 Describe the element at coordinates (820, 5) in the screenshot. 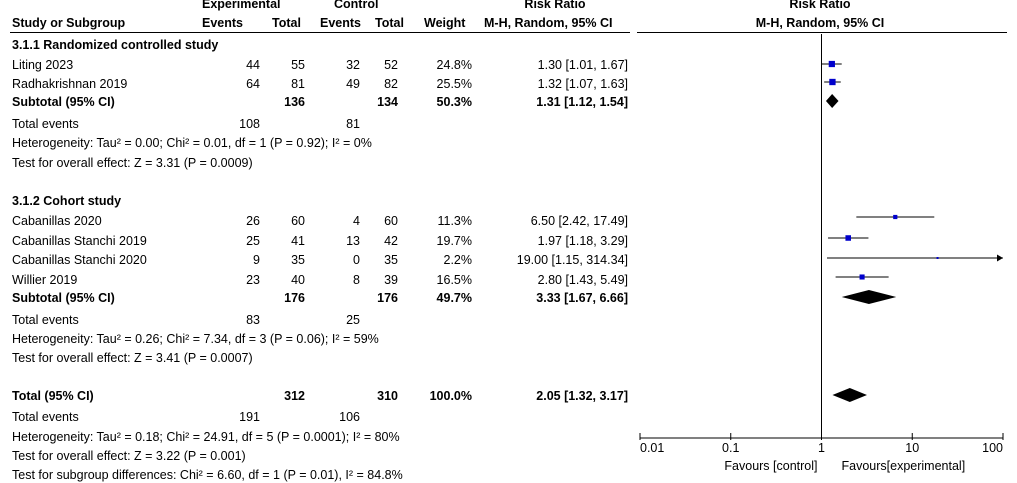

I see `header-risk-ratio-plot: Risk Ratio` at that location.